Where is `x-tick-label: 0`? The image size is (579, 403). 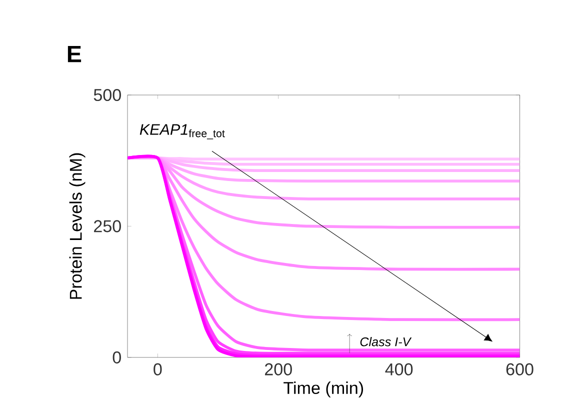 x-tick-label: 0 is located at coordinates (158, 369).